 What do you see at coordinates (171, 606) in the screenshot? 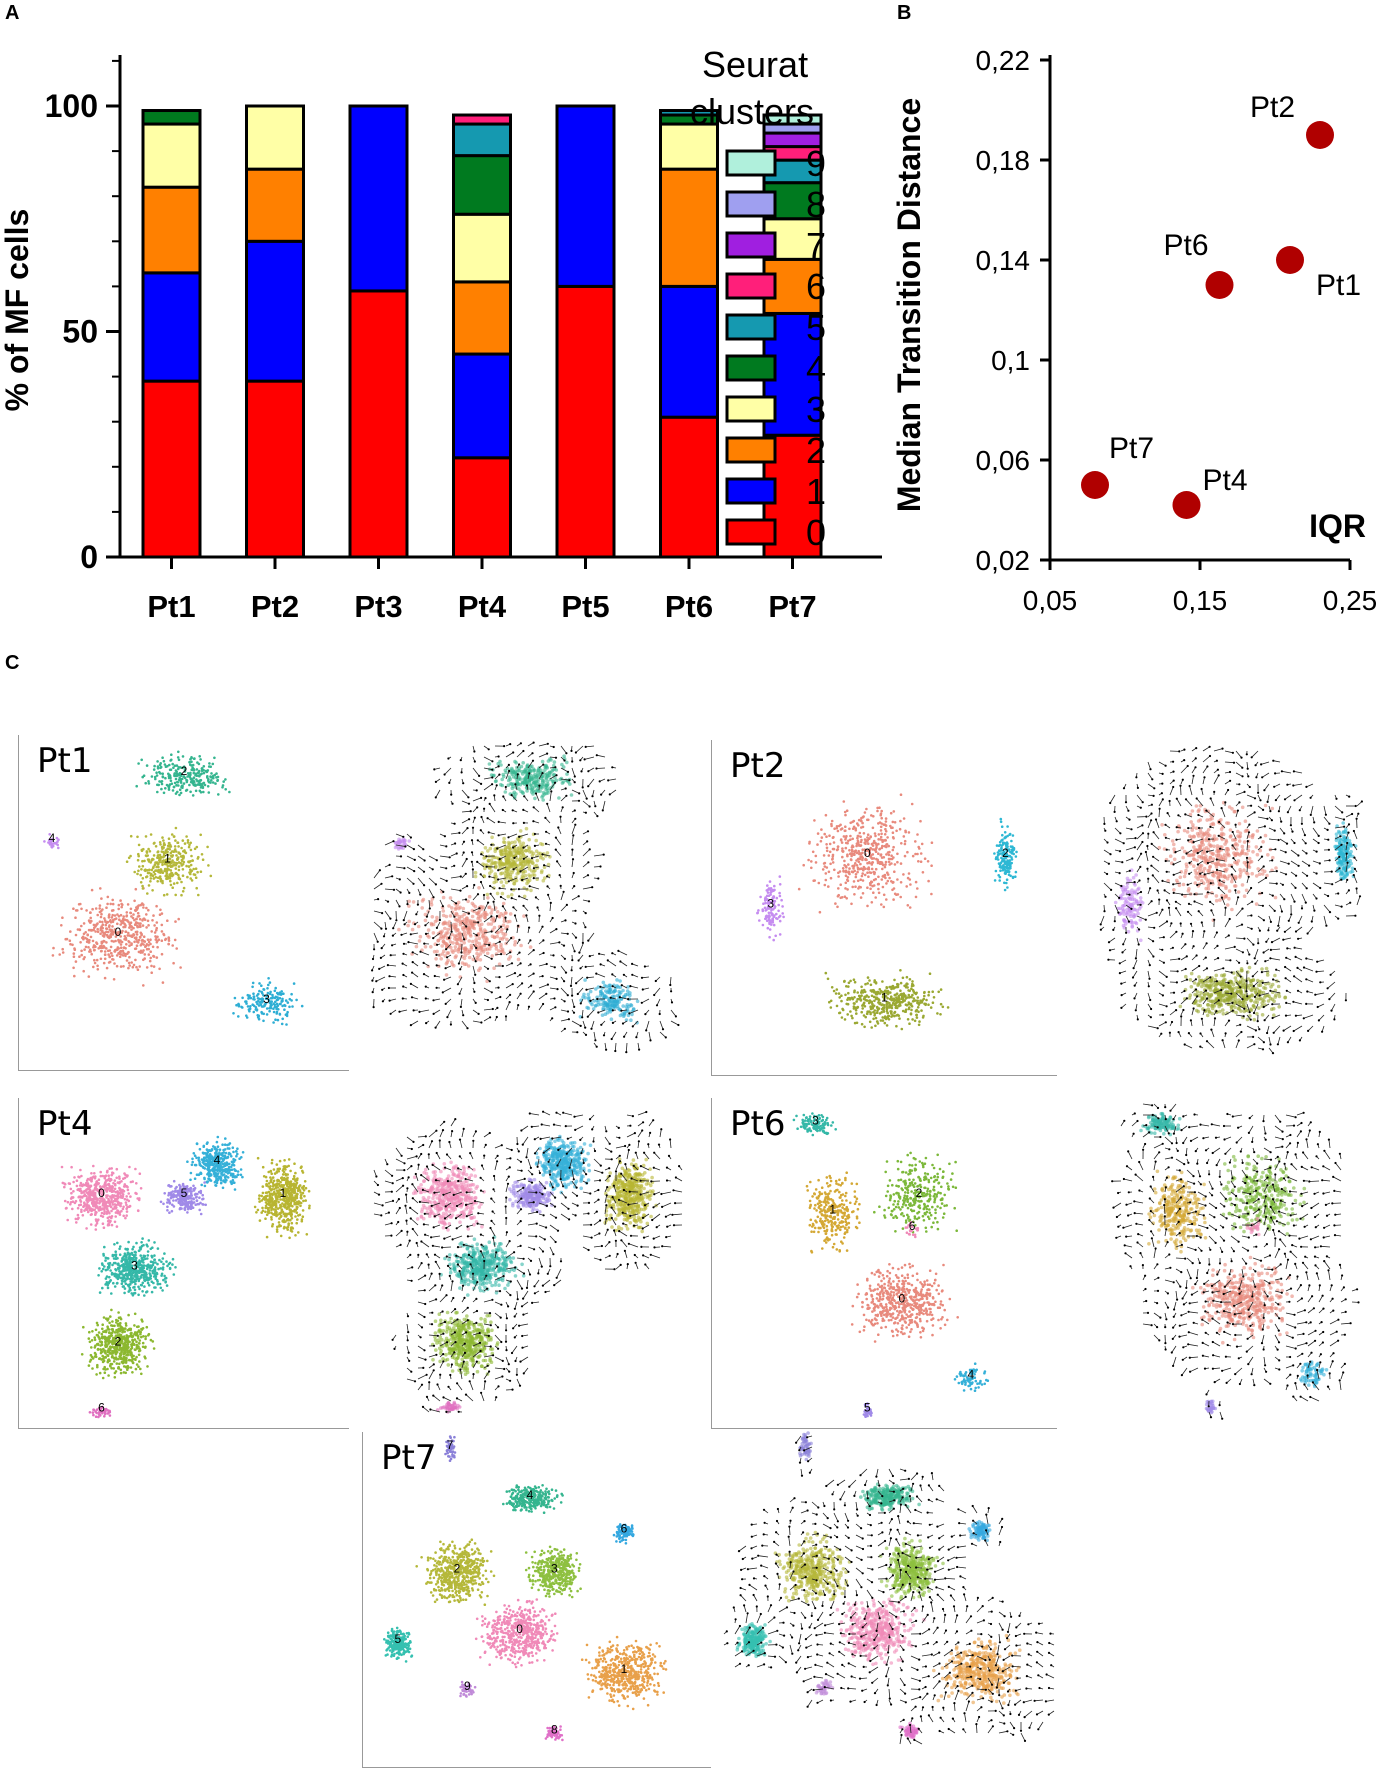
I see `x-tick-label: Pt1` at bounding box center [171, 606].